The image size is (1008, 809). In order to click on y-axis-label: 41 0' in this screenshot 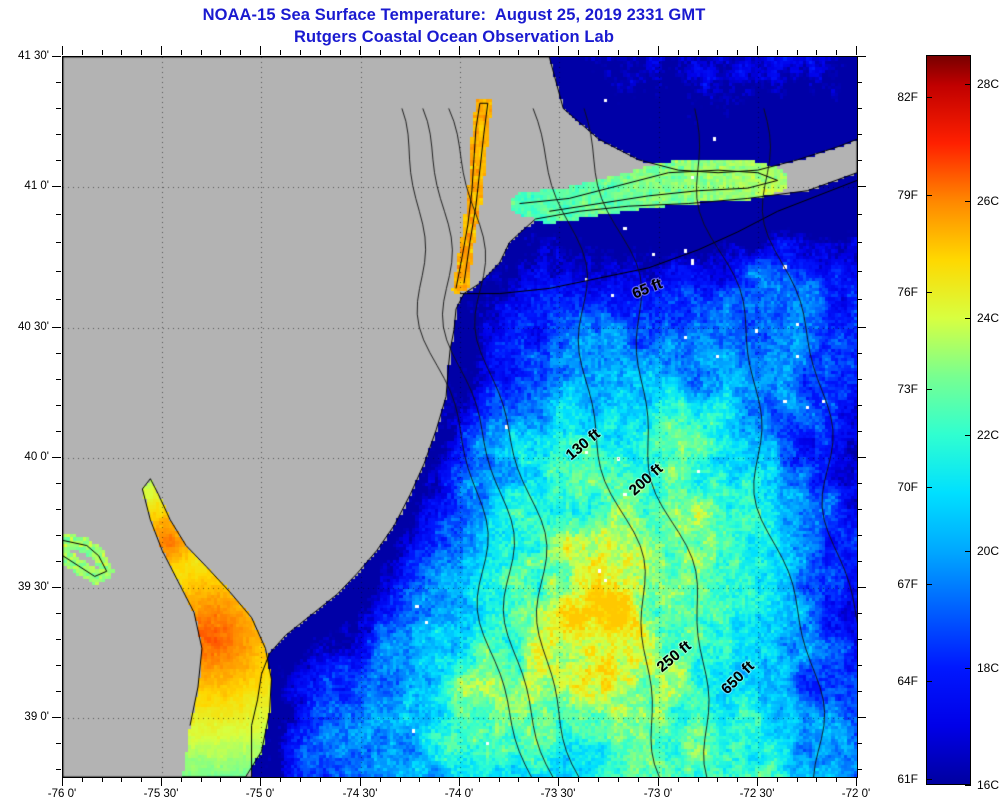, I will do `click(36, 186)`.